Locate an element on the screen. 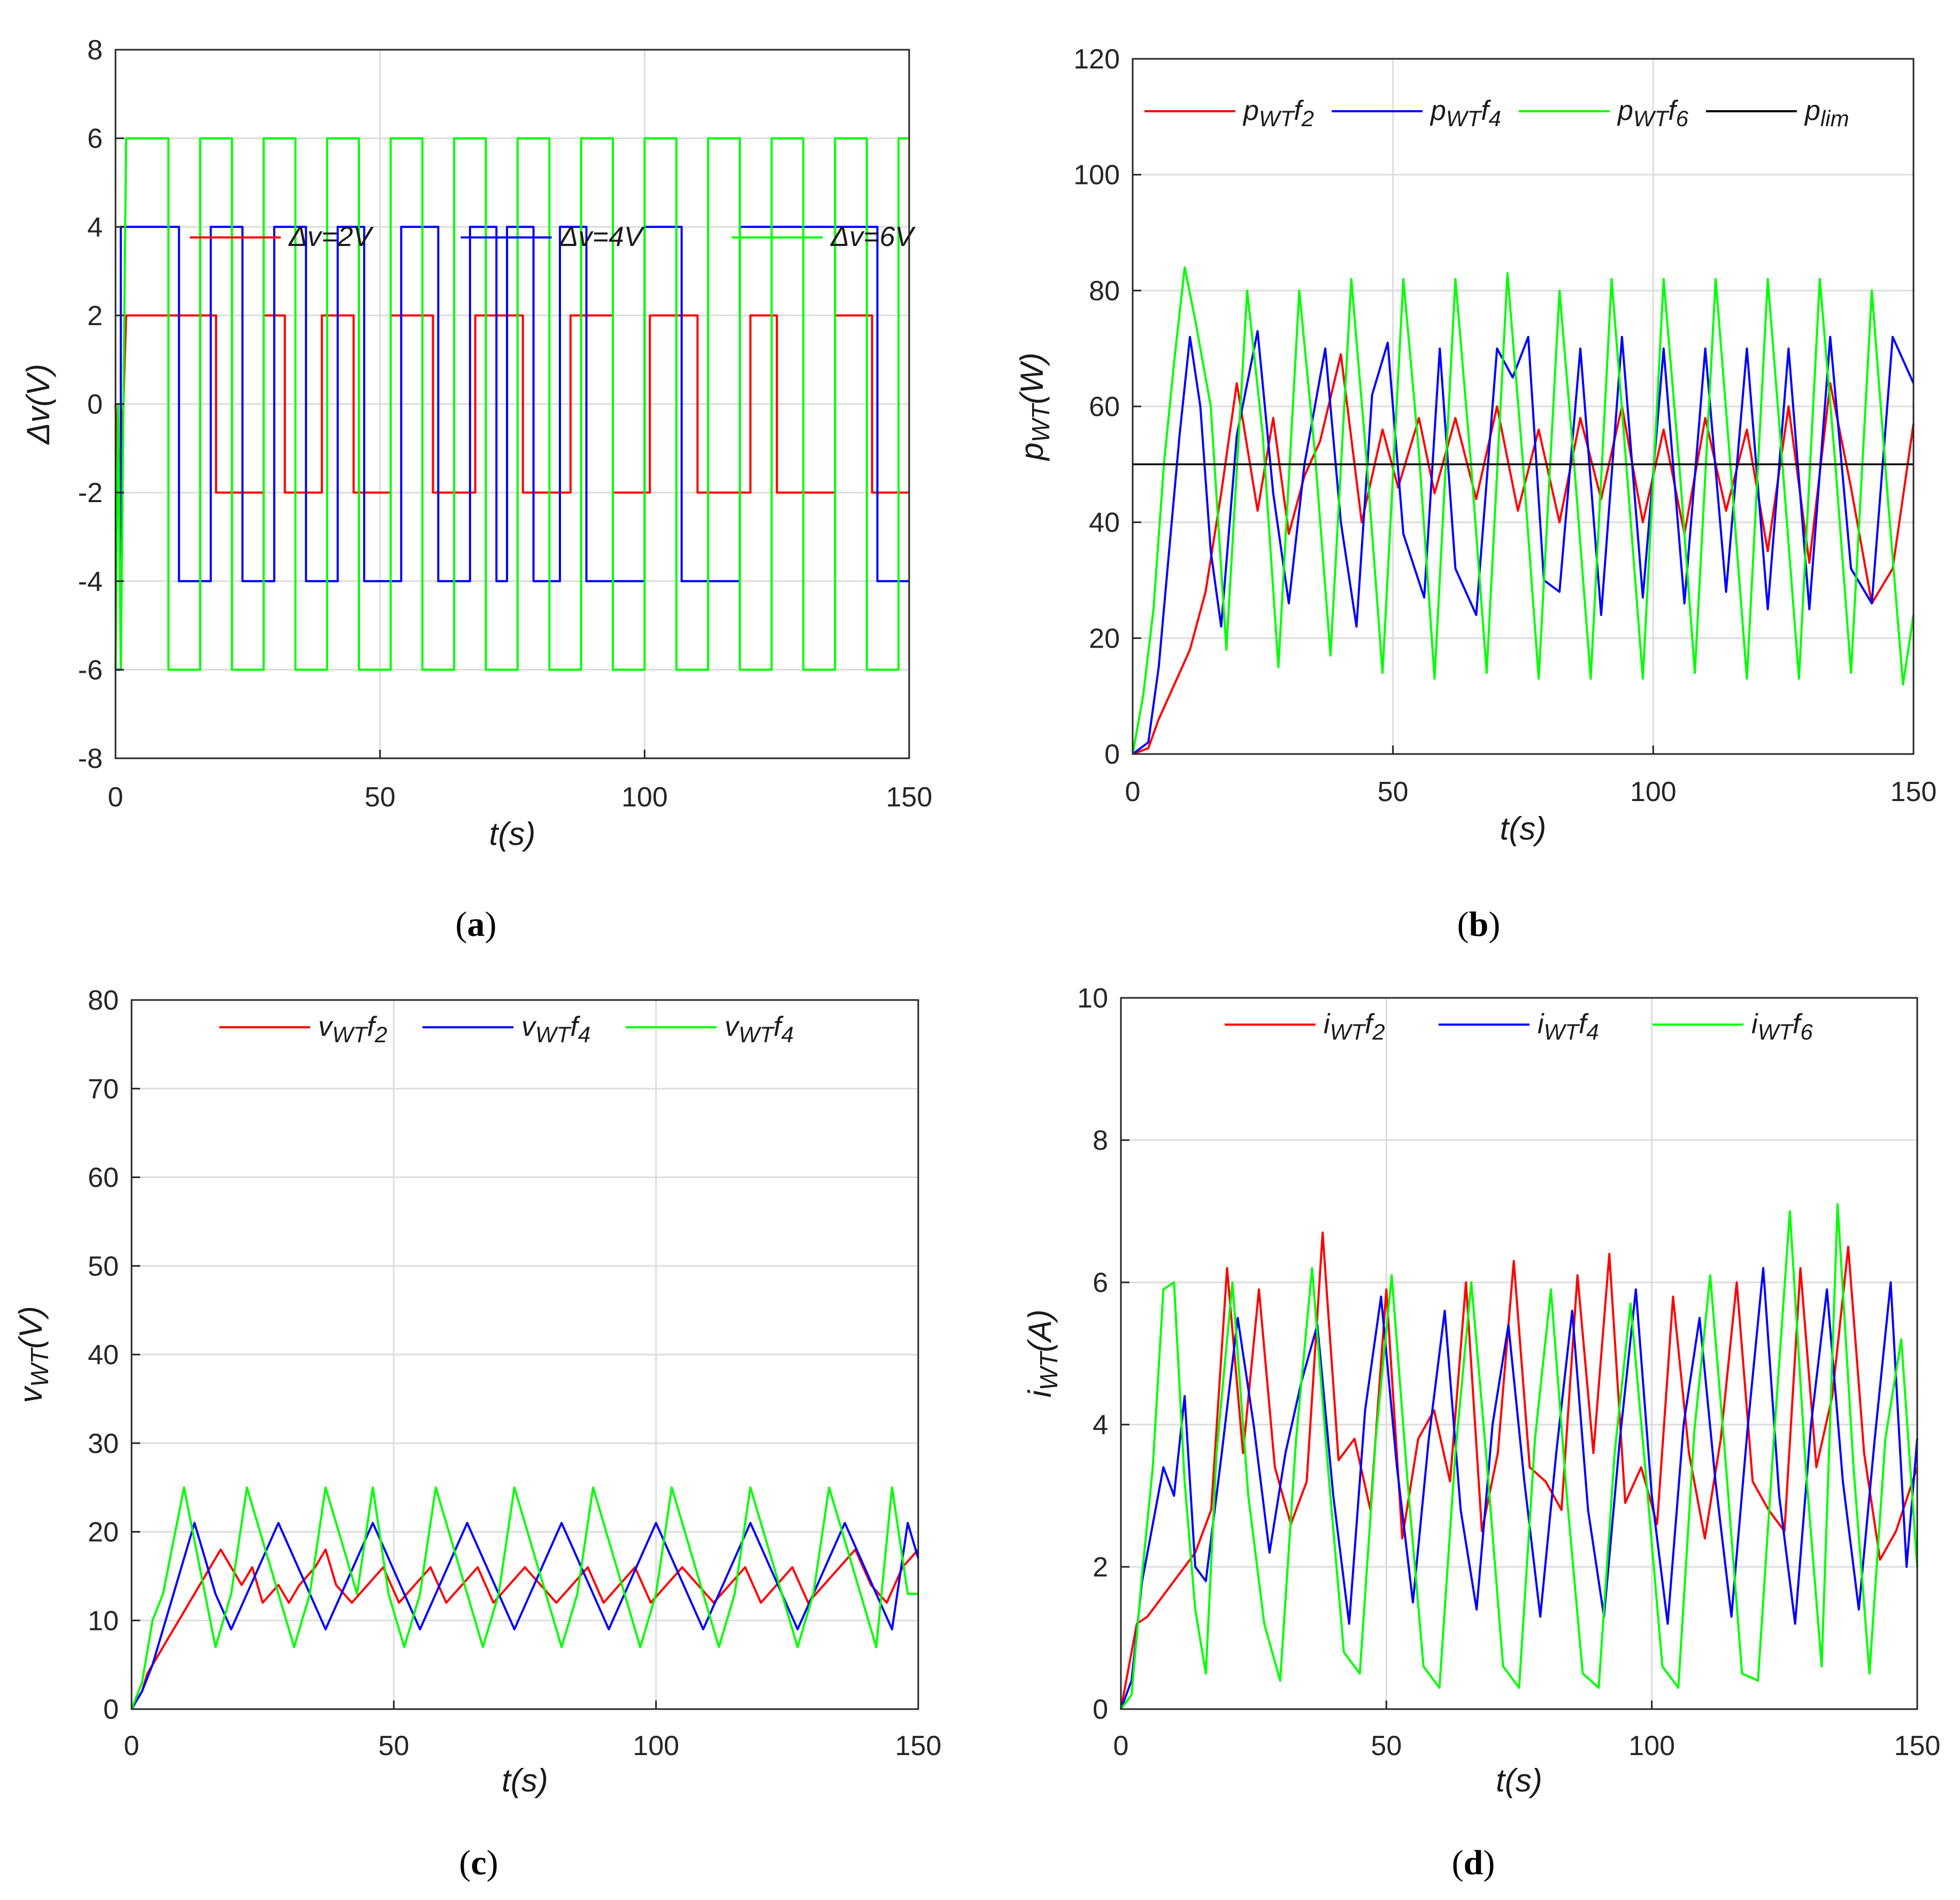 The height and width of the screenshot is (1900, 1960). legend-label: Δv=6V is located at coordinates (873, 237).